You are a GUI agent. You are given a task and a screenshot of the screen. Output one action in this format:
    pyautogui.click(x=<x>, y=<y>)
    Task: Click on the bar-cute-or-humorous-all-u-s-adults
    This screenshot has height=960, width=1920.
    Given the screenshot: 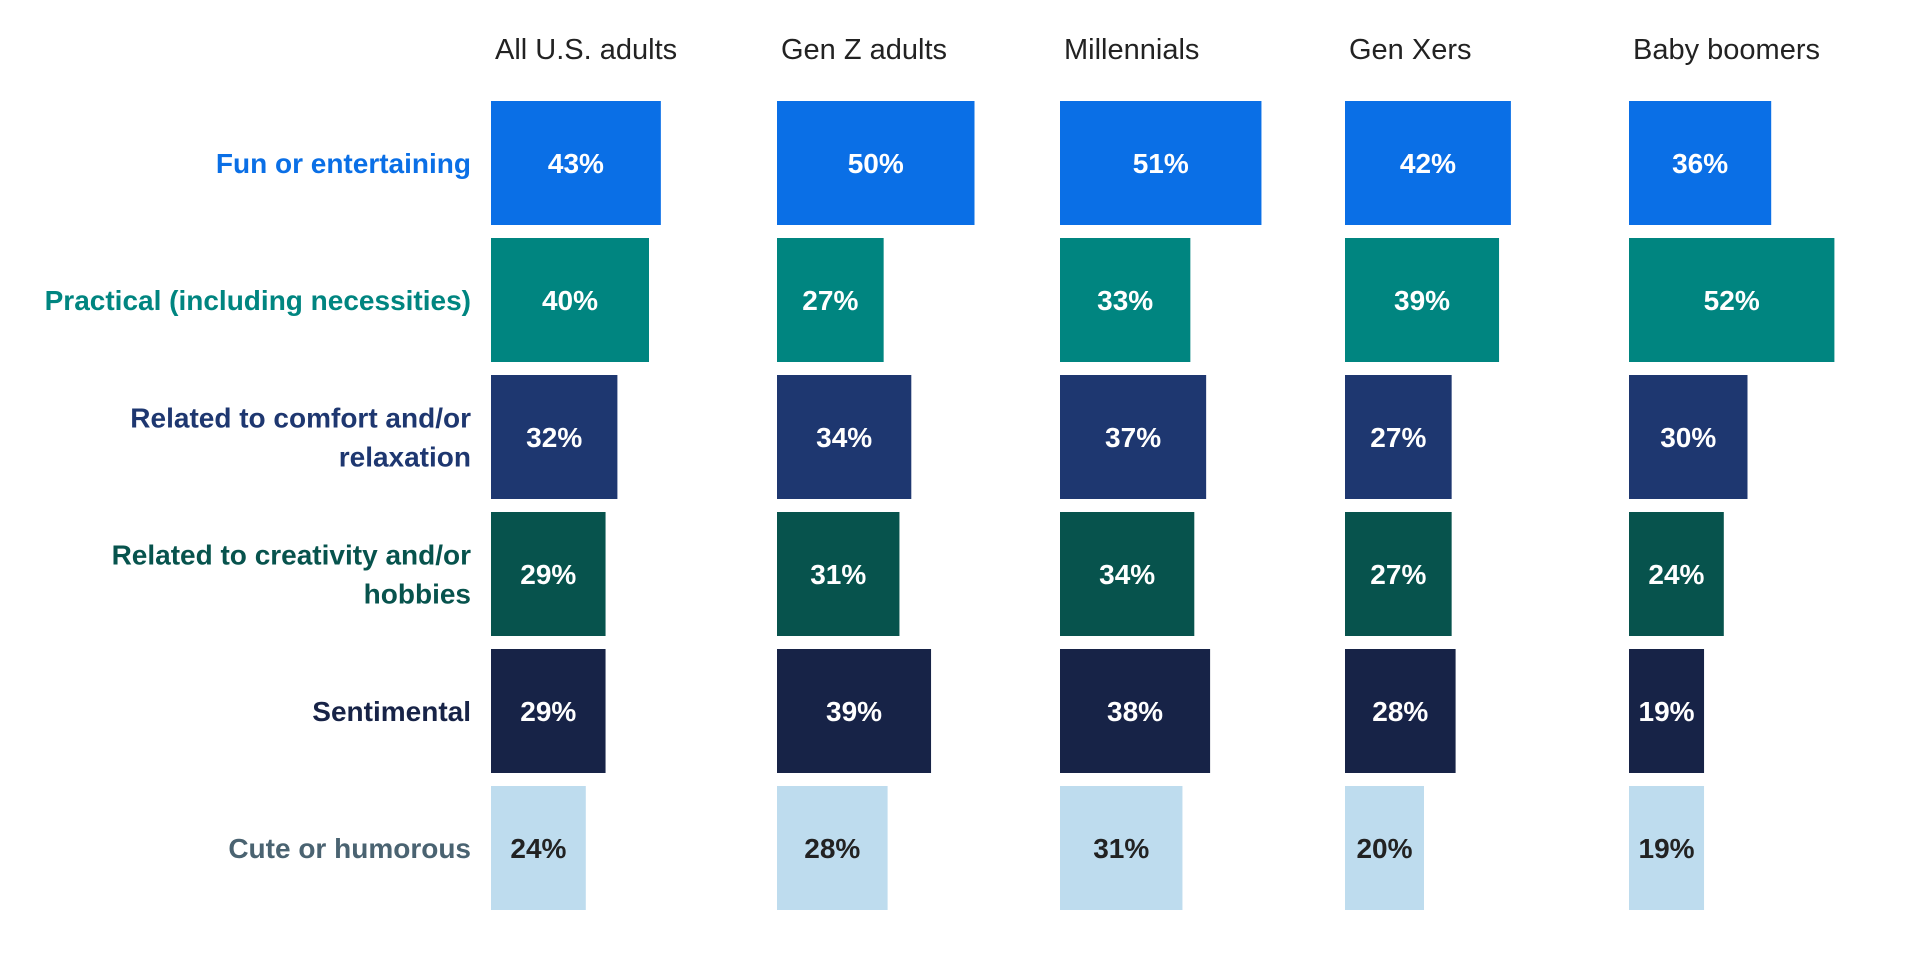 What is the action you would take?
    pyautogui.click(x=538, y=848)
    